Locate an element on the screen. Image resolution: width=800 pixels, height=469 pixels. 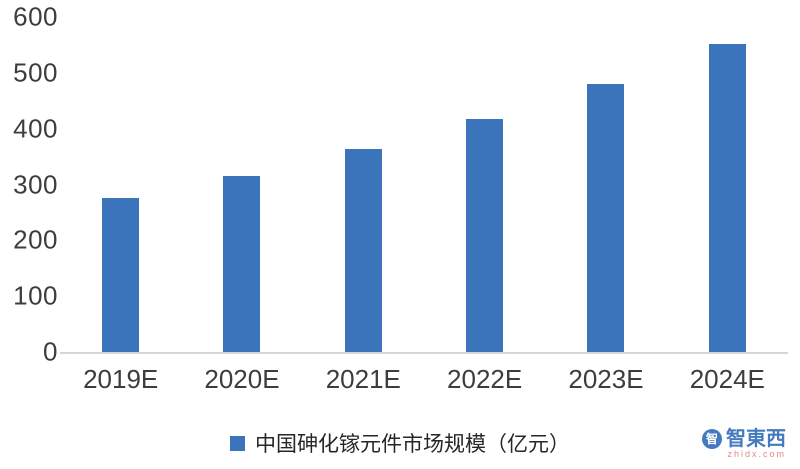
y-axis-tick-label: 400 is located at coordinates (35, 128).